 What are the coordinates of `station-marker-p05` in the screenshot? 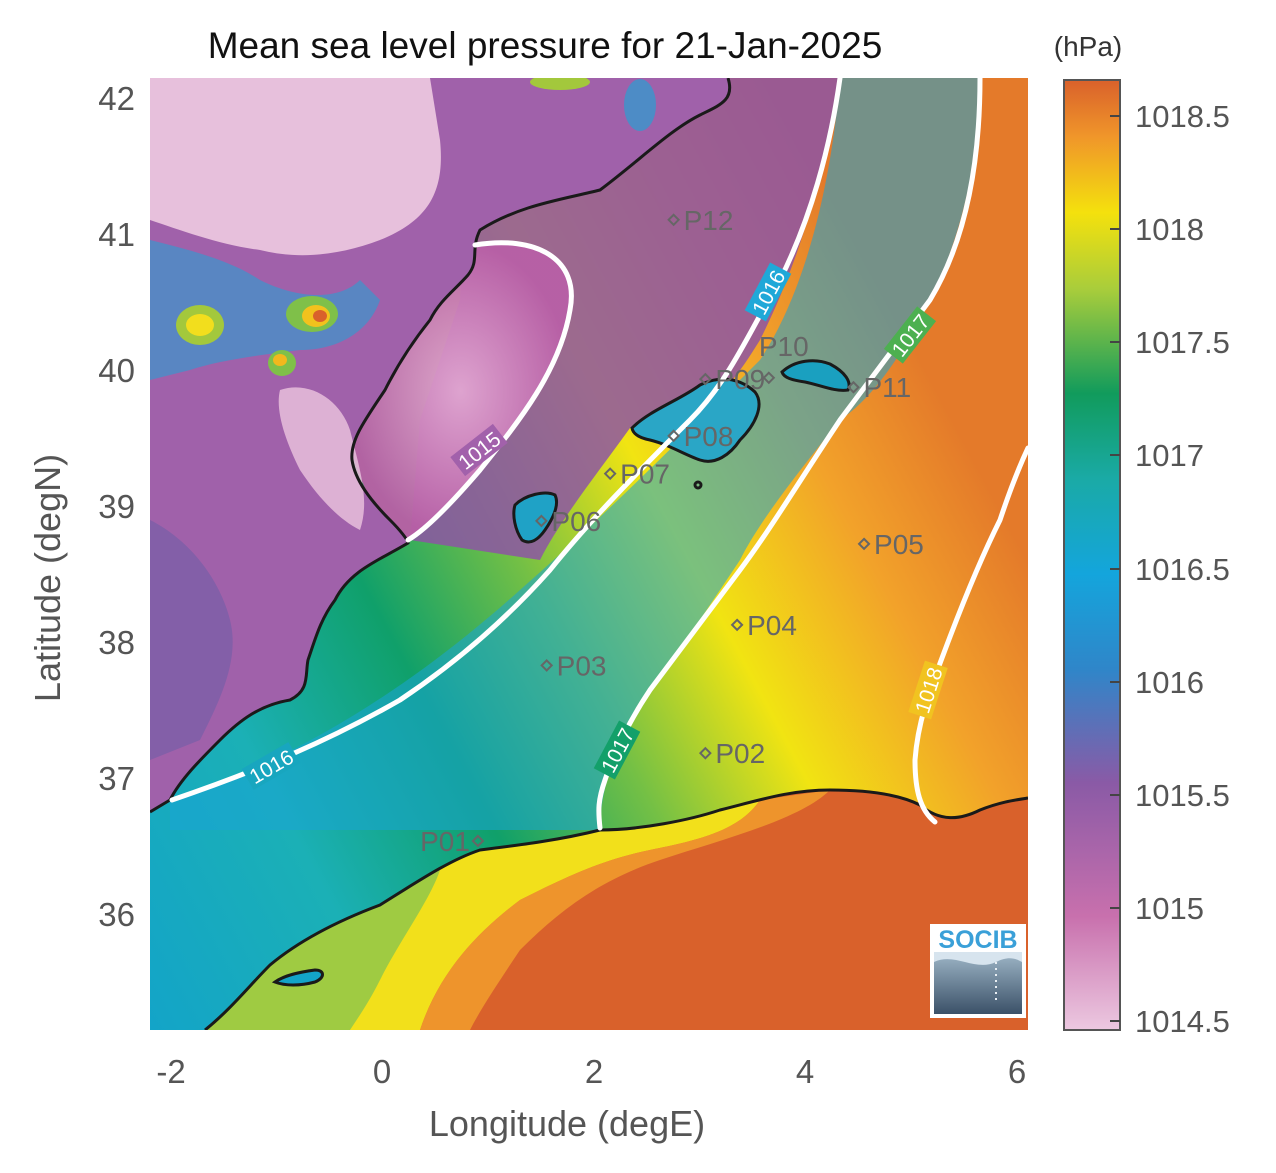 It's located at (864, 544).